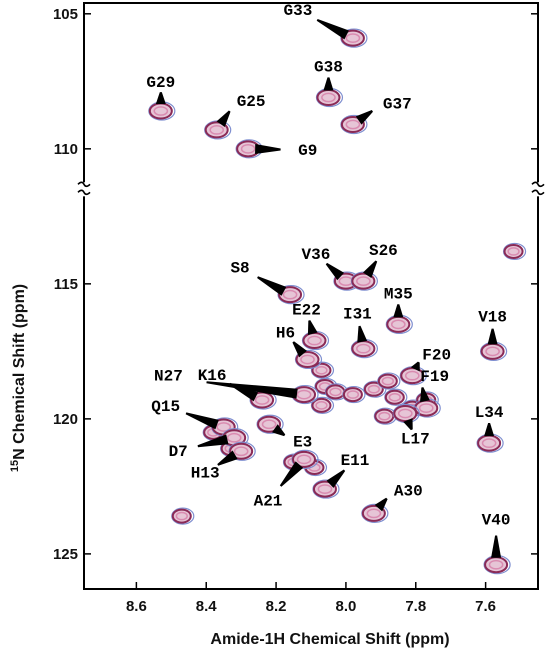  Describe the element at coordinates (65, 14) in the screenshot. I see `y-tick-label: 105` at that location.